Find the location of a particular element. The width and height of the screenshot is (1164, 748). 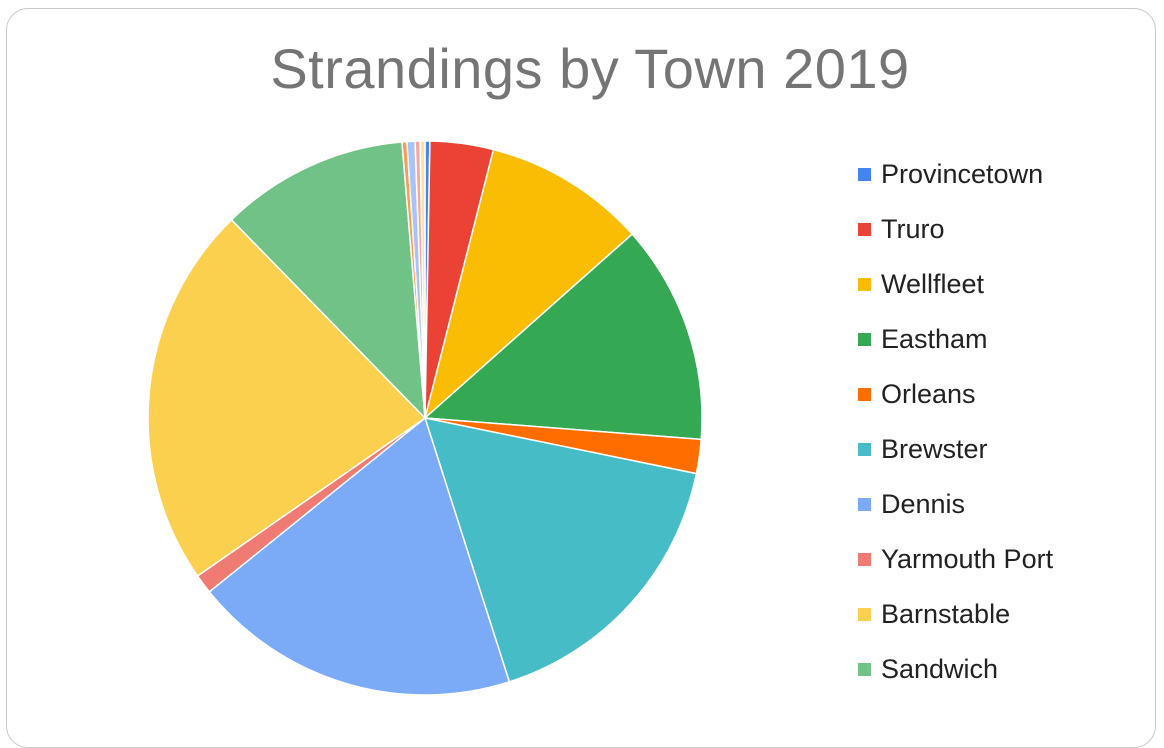

legend-item-sandwich: Sandwich is located at coordinates (1003, 669).